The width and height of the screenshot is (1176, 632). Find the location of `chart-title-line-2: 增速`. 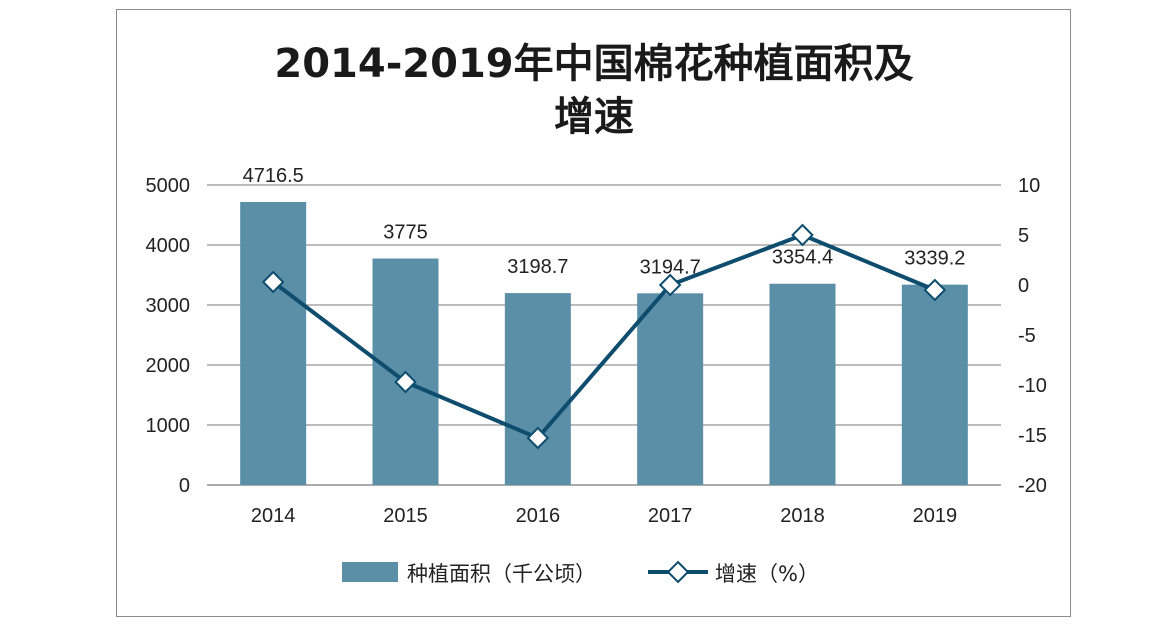

chart-title-line-2: 增速 is located at coordinates (594, 117).